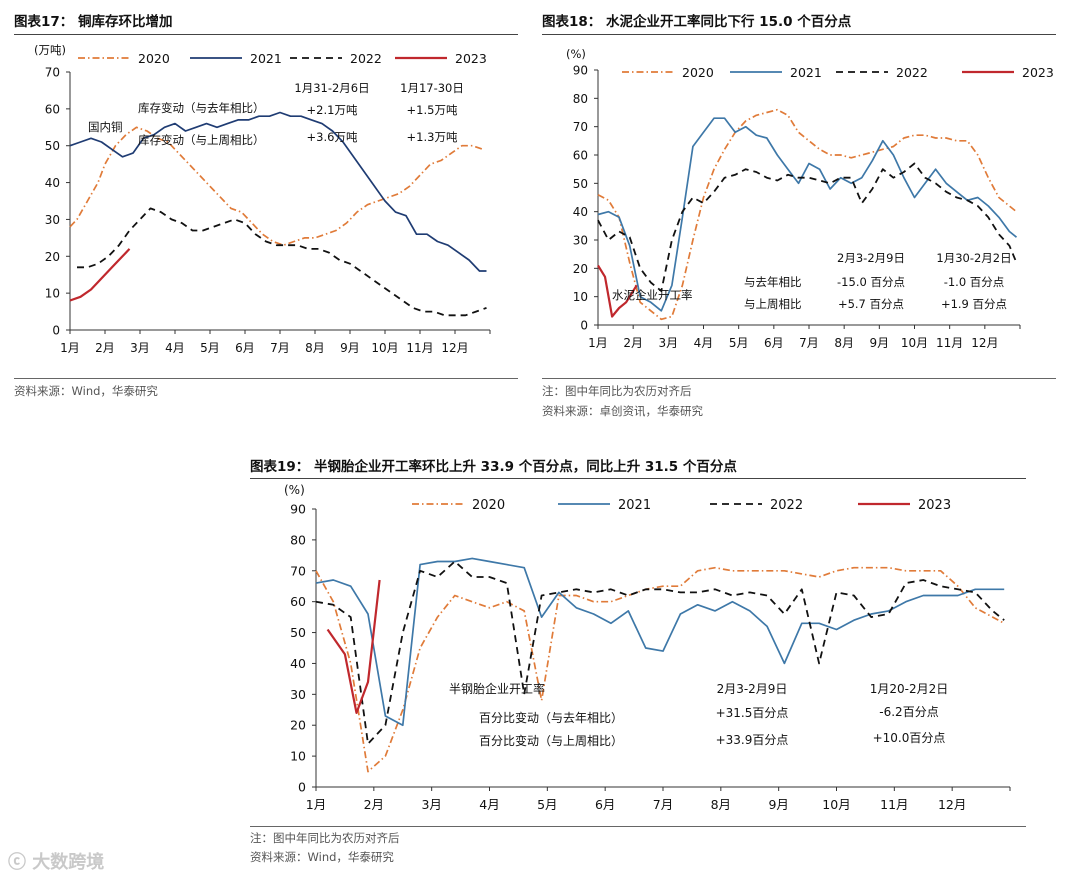  I want to click on fig19-source: 资料来源：Wind，华泰研究, so click(322, 857).